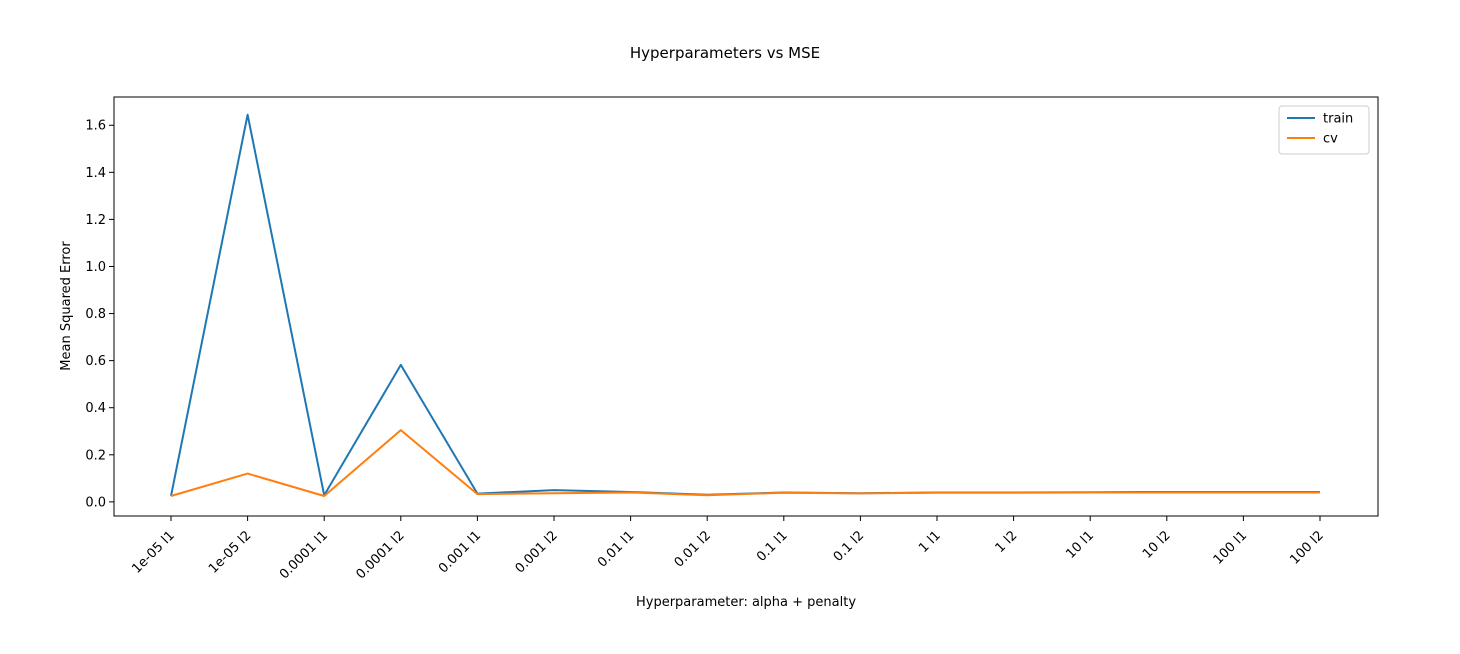 The width and height of the screenshot is (1460, 654). Describe the element at coordinates (230, 552) in the screenshot. I see `x-tick-label: 1e-05 l2` at that location.